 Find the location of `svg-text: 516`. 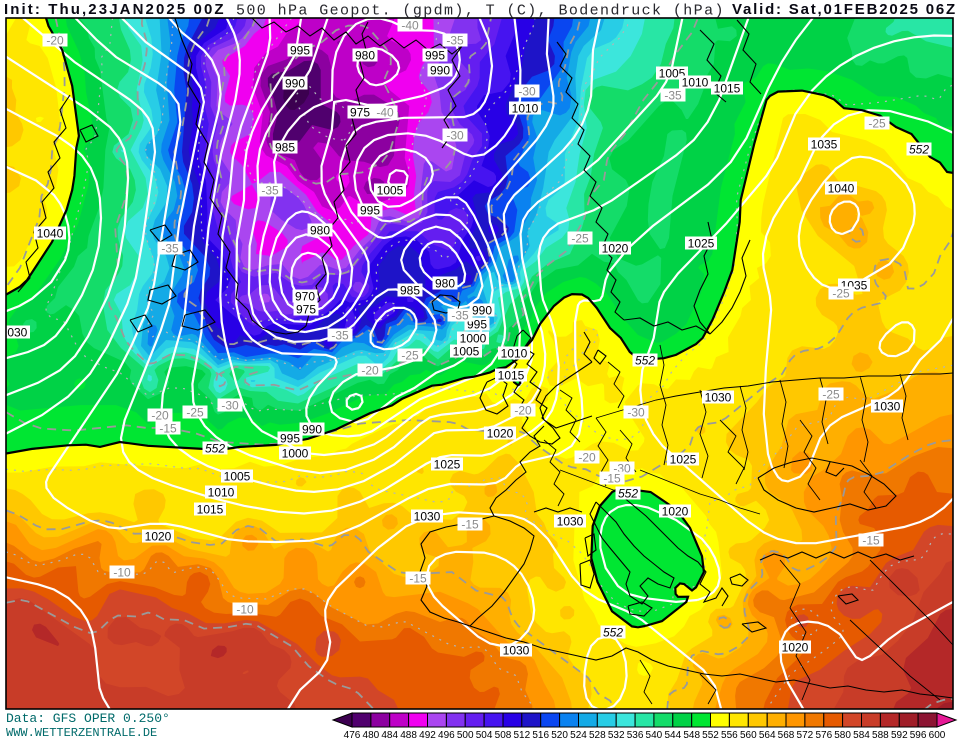

svg-text: 516 is located at coordinates (540, 735).